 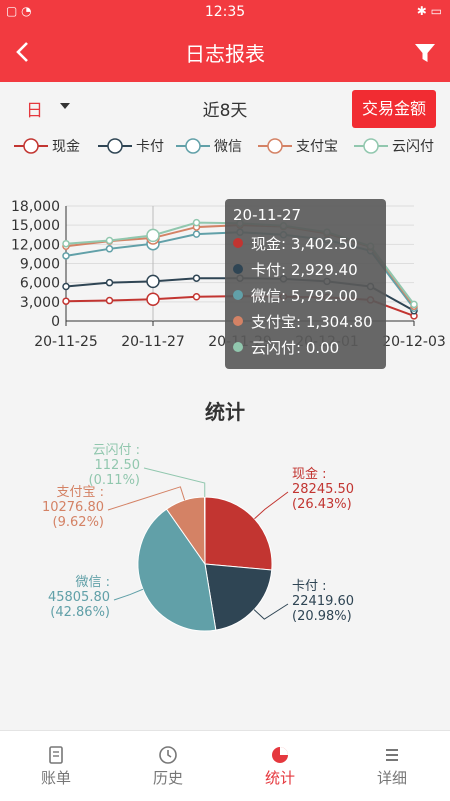 What do you see at coordinates (73, 507) in the screenshot?
I see `pie-label-line: 10276.80` at bounding box center [73, 507].